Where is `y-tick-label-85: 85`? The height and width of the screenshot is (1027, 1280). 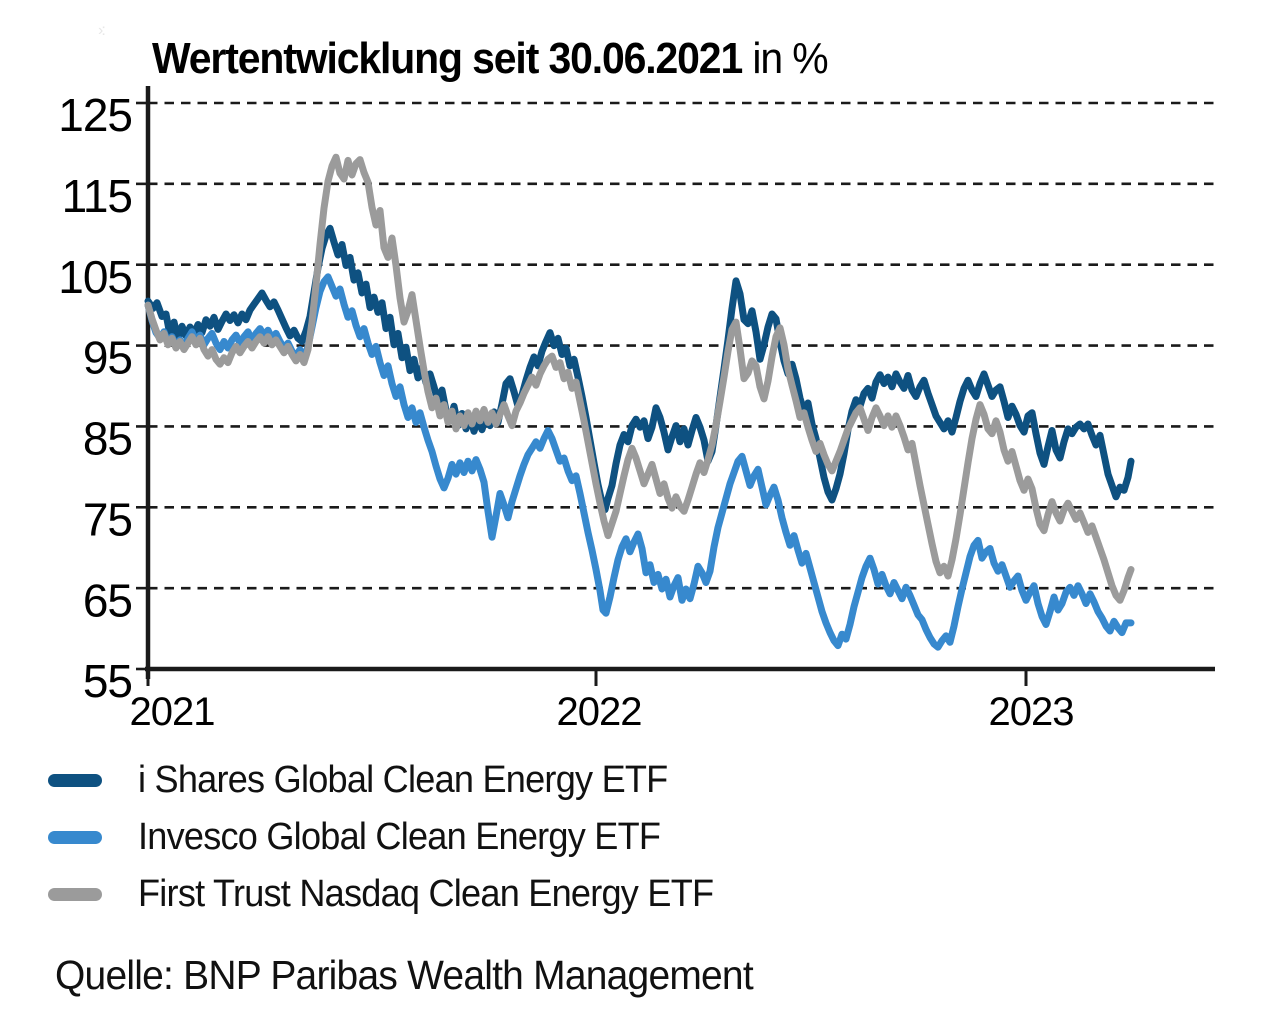 y-tick-label-85: 85 is located at coordinates (107, 439).